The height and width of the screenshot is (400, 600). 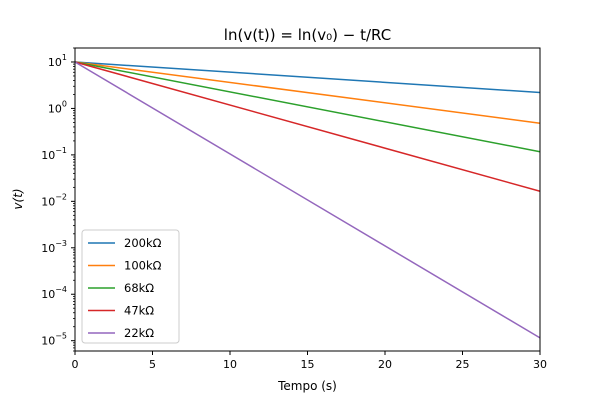 What do you see at coordinates (540, 364) in the screenshot?
I see `x-tick-label: 30` at bounding box center [540, 364].